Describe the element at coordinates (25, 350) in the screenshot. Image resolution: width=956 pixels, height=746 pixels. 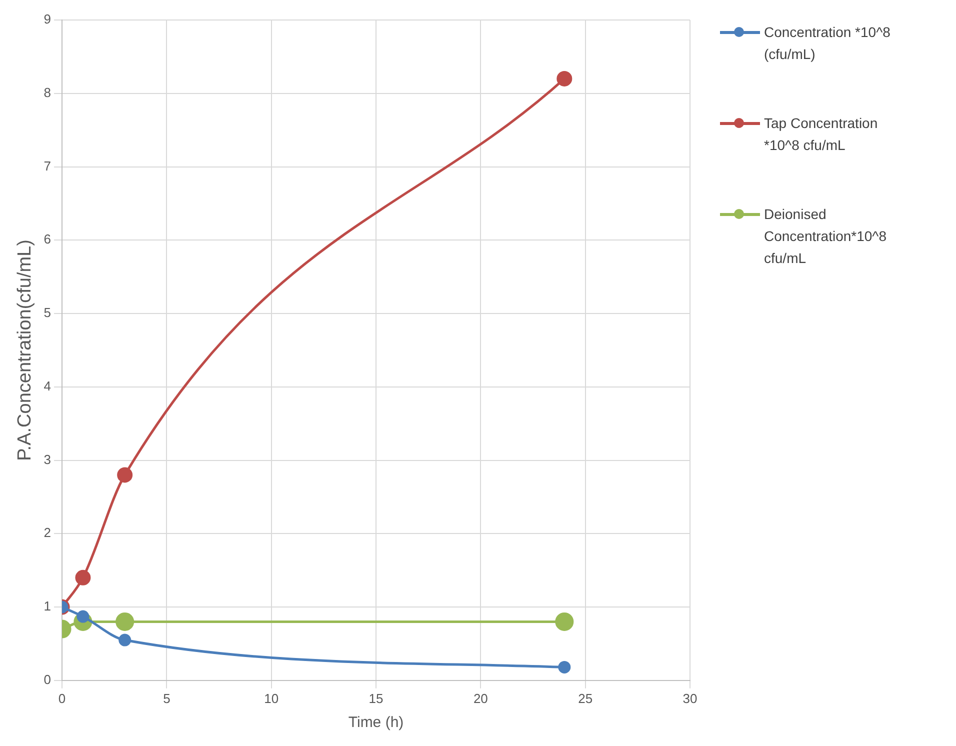
I see `y-axis-title: P.A.Concentration(cfu/mL)` at that location.